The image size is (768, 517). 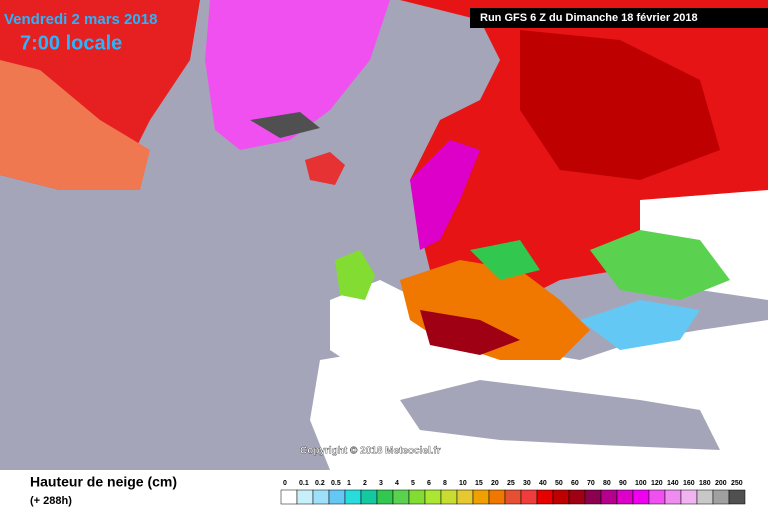 I want to click on iberia-france, so click(x=380, y=325).